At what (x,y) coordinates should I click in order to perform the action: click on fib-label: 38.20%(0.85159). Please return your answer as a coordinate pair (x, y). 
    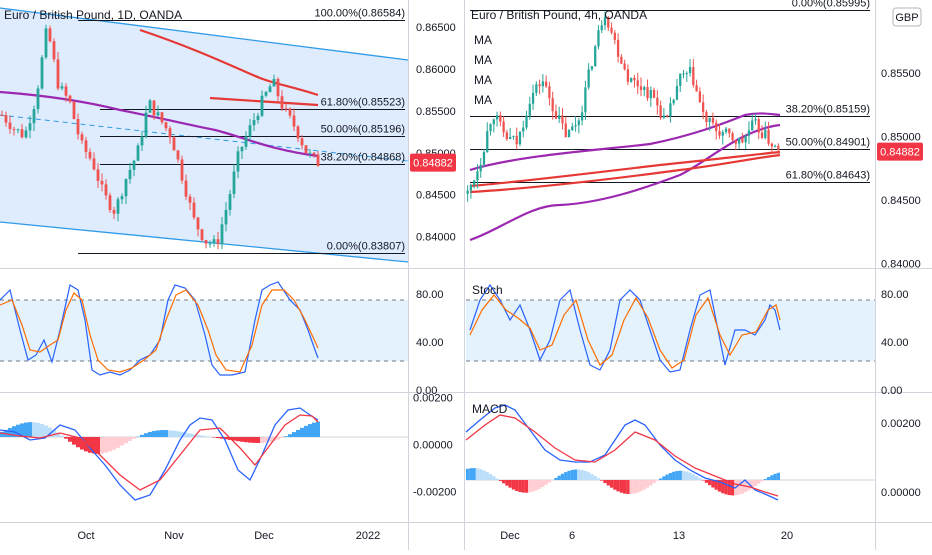
    Looking at the image, I should click on (828, 110).